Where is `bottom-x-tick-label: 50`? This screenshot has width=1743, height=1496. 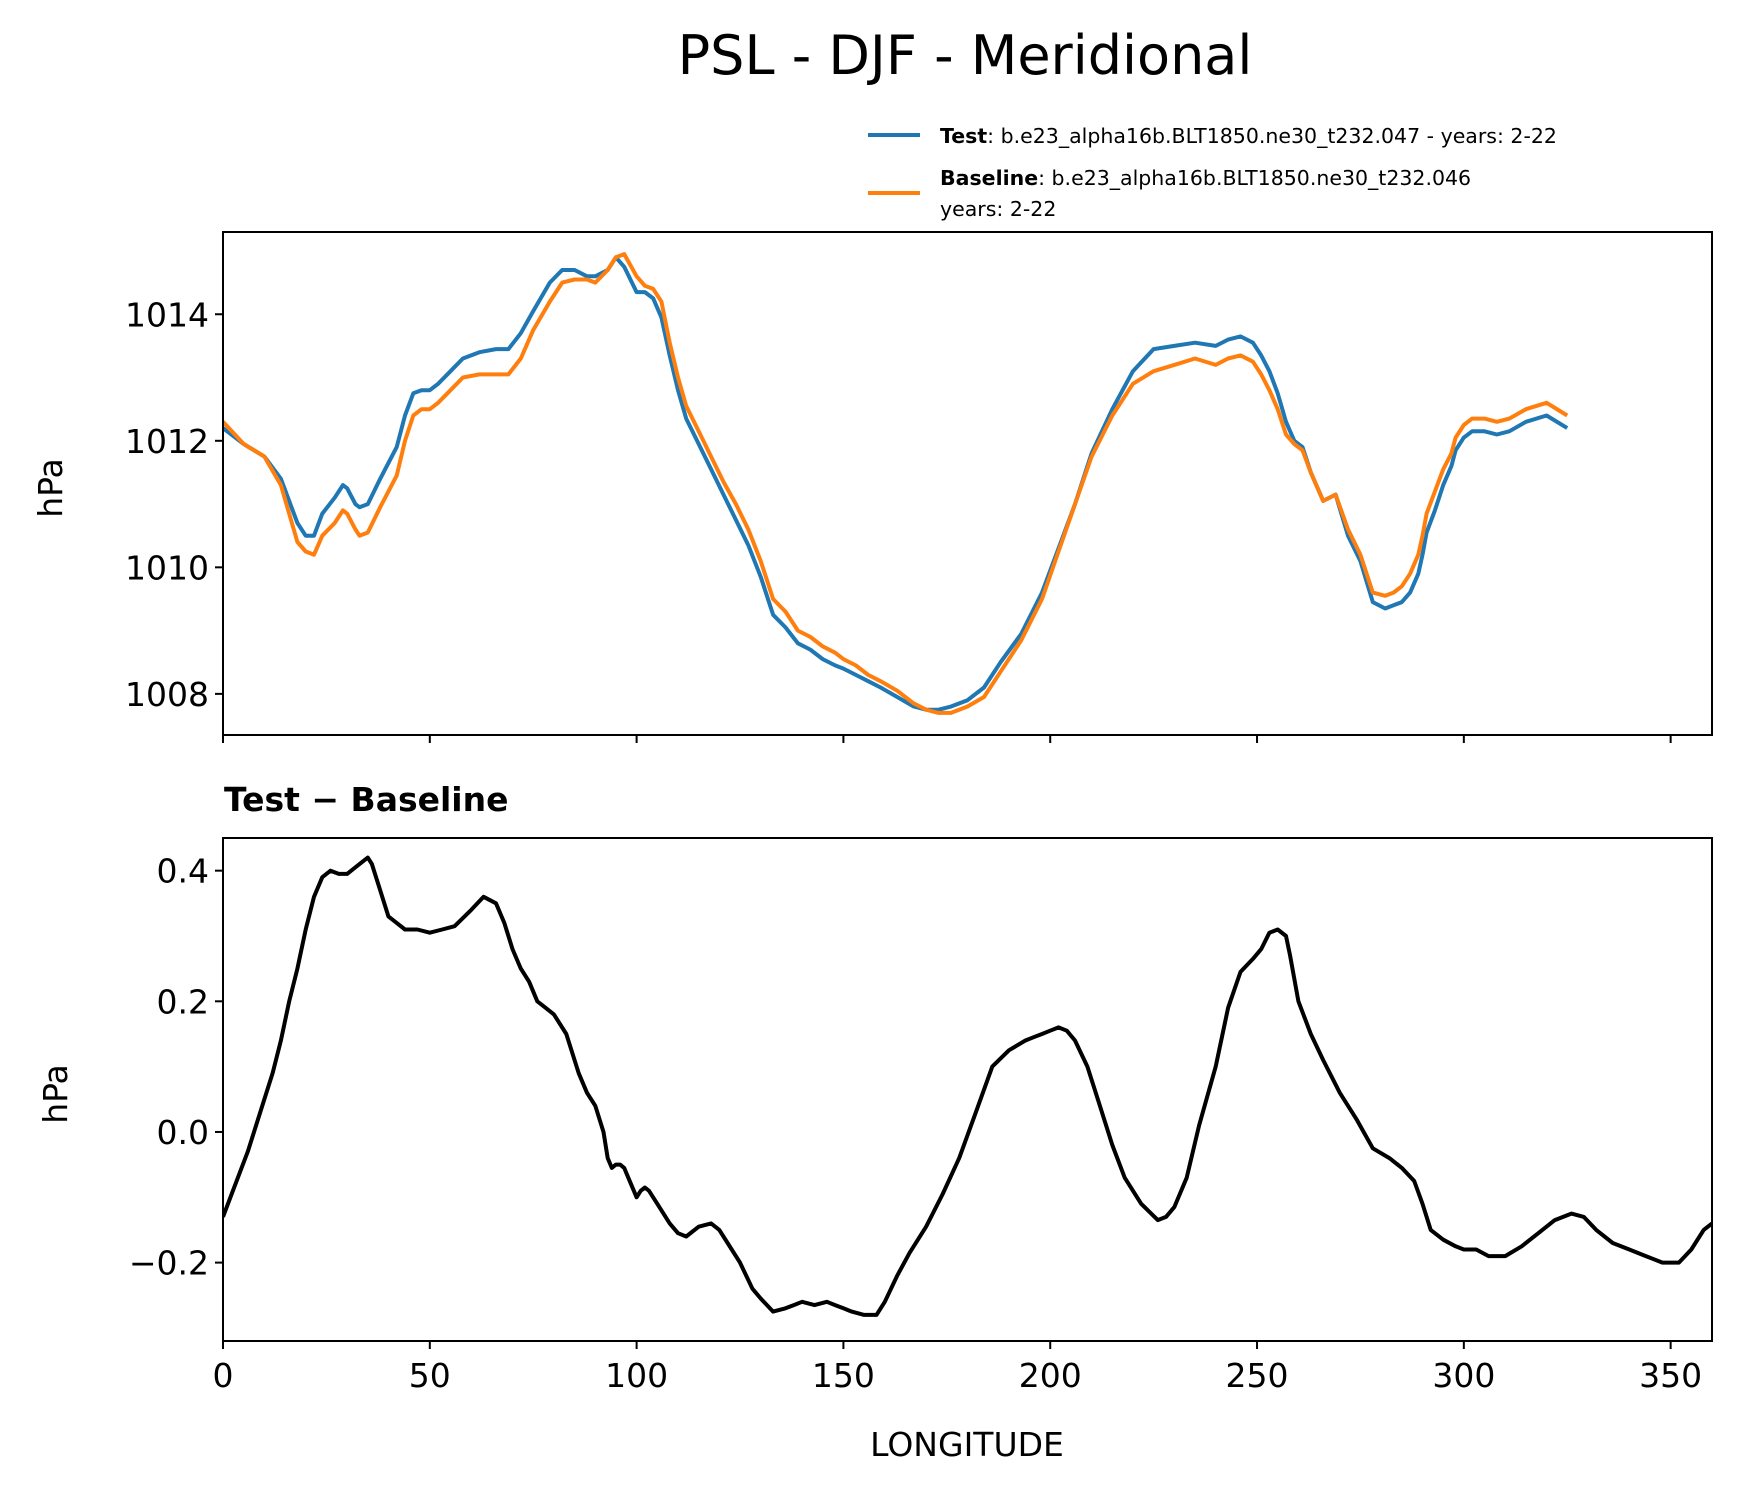 bottom-x-tick-label: 50 is located at coordinates (430, 1375).